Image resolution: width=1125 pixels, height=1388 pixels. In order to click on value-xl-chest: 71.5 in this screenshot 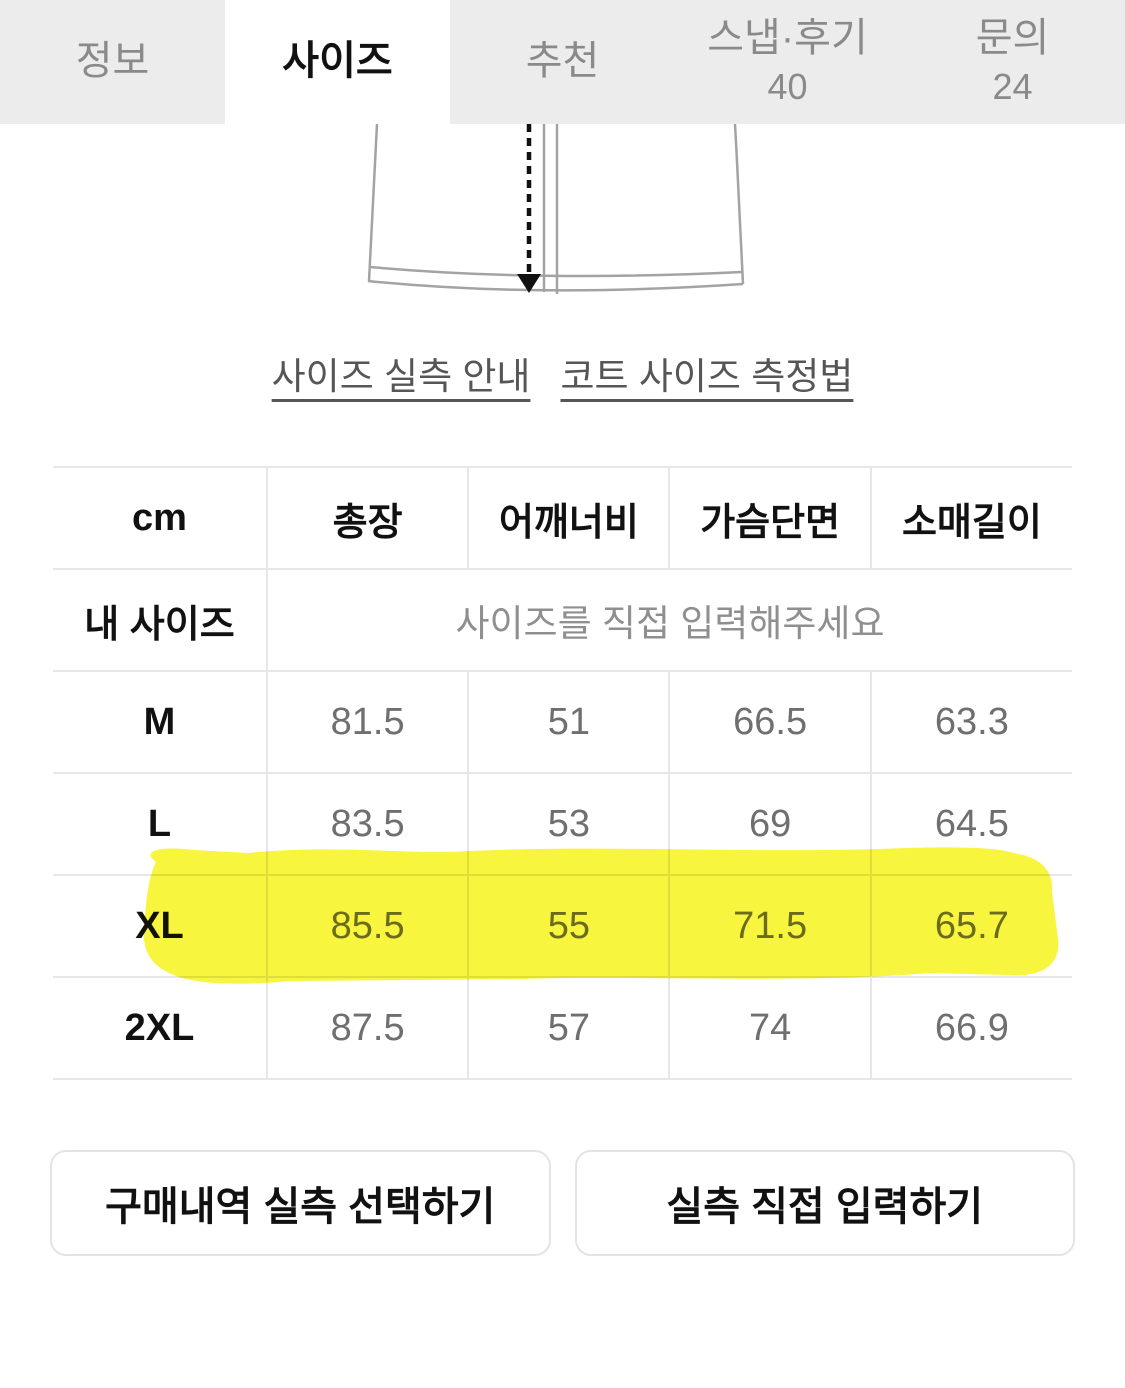, I will do `click(769, 925)`.